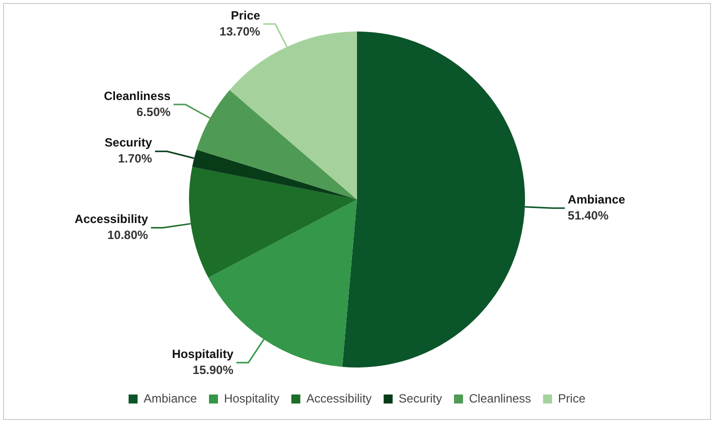 The height and width of the screenshot is (423, 714). Describe the element at coordinates (420, 398) in the screenshot. I see `legend-label: Security` at that location.